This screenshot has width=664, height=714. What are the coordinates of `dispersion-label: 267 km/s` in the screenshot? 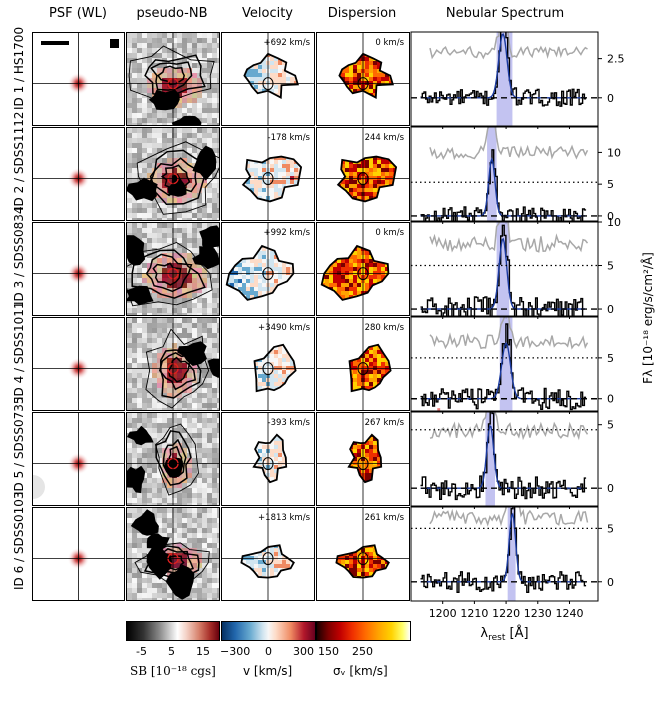 It's located at (384, 423).